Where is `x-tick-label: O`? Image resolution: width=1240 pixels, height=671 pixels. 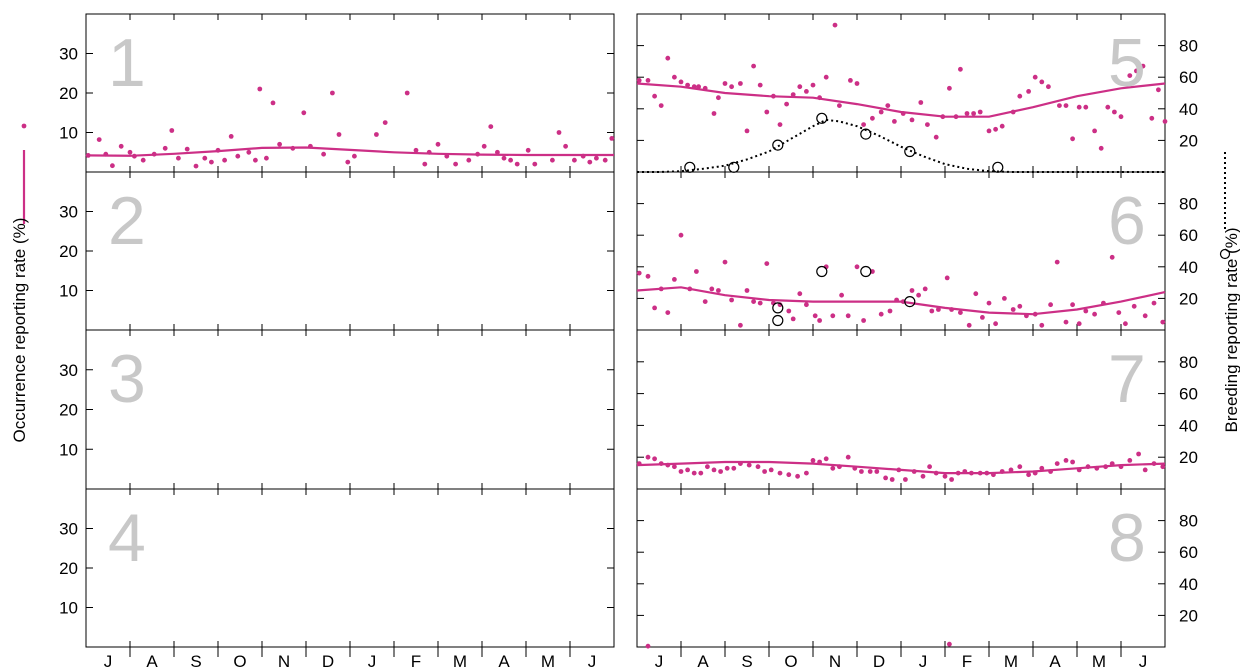
x-tick-label: O is located at coordinates (790, 661).